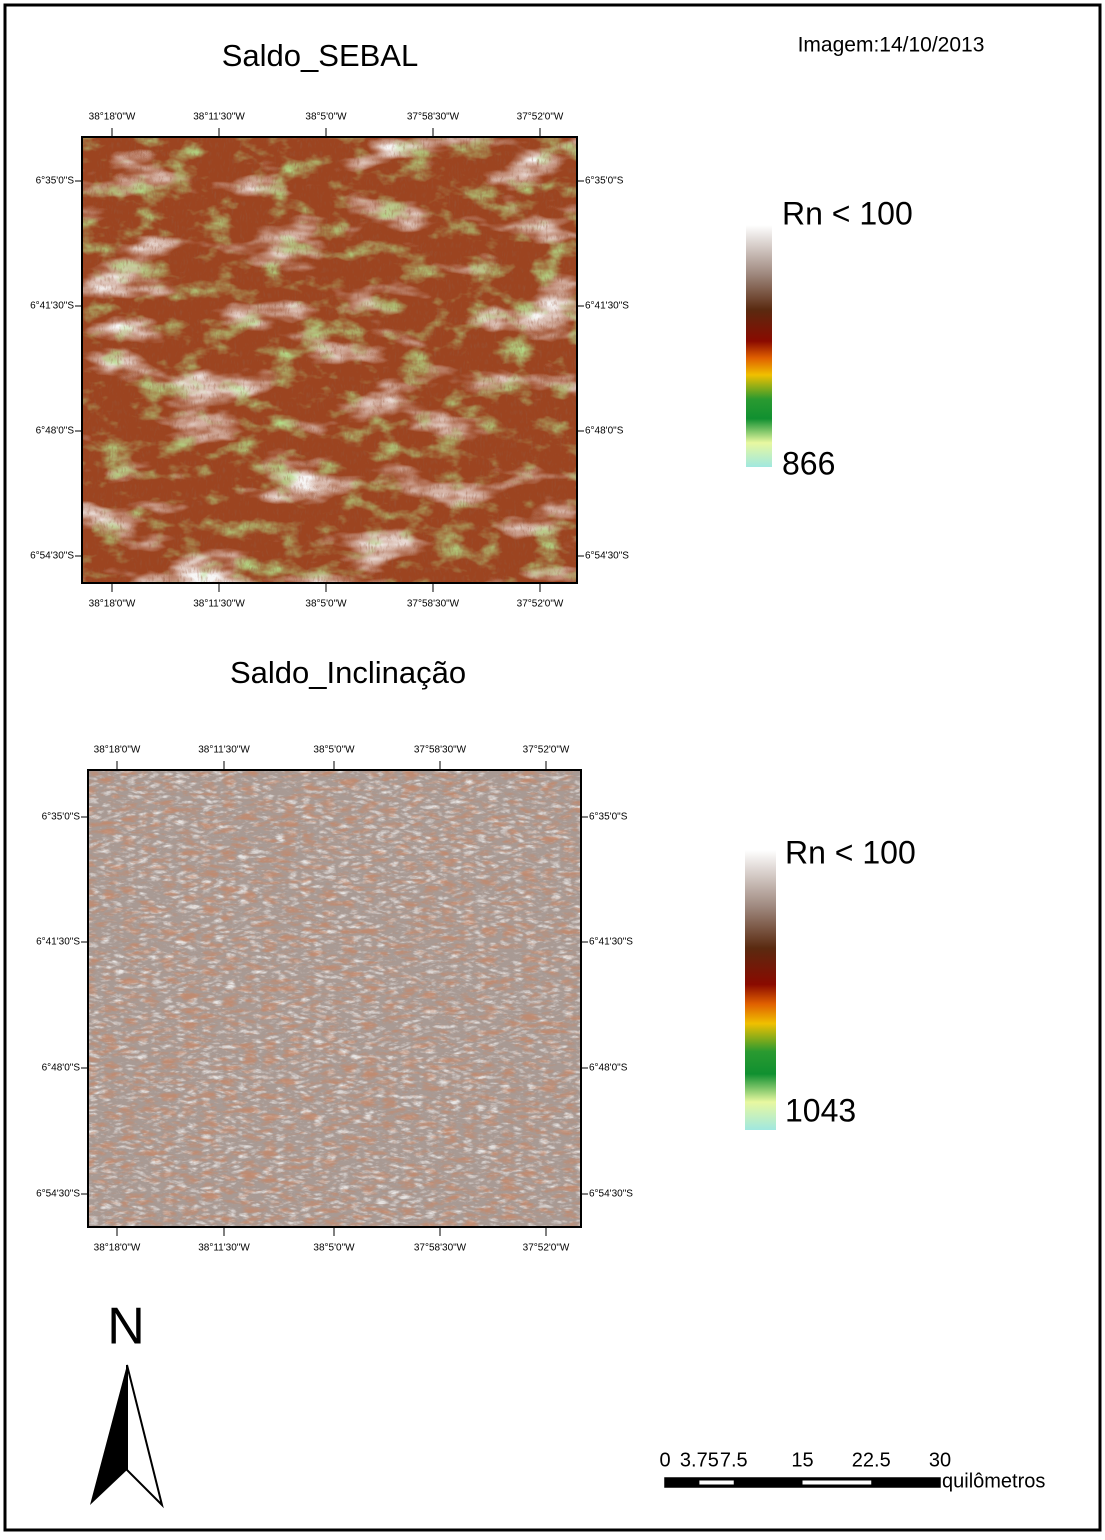 Image resolution: width=1105 pixels, height=1540 pixels. I want to click on map-title: Saldo_SEBAL, so click(320, 55).